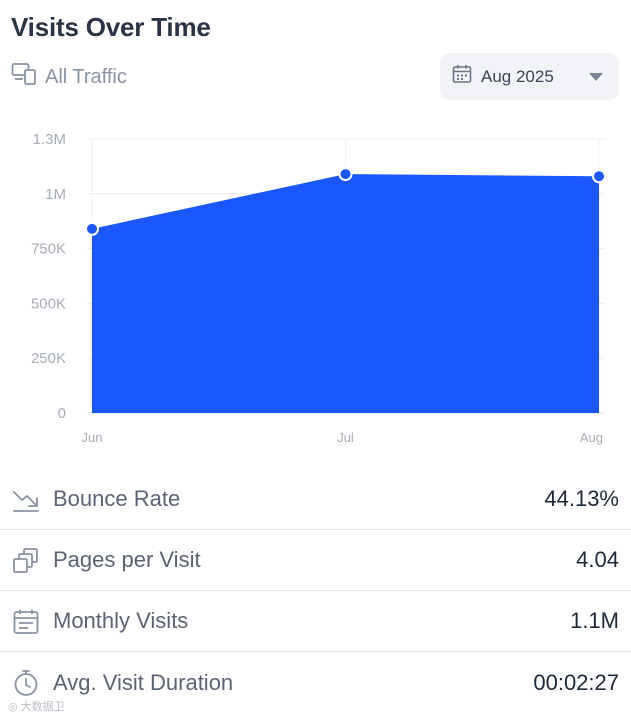 The image size is (631, 718). What do you see at coordinates (26, 500) in the screenshot?
I see `trend-down-icon` at bounding box center [26, 500].